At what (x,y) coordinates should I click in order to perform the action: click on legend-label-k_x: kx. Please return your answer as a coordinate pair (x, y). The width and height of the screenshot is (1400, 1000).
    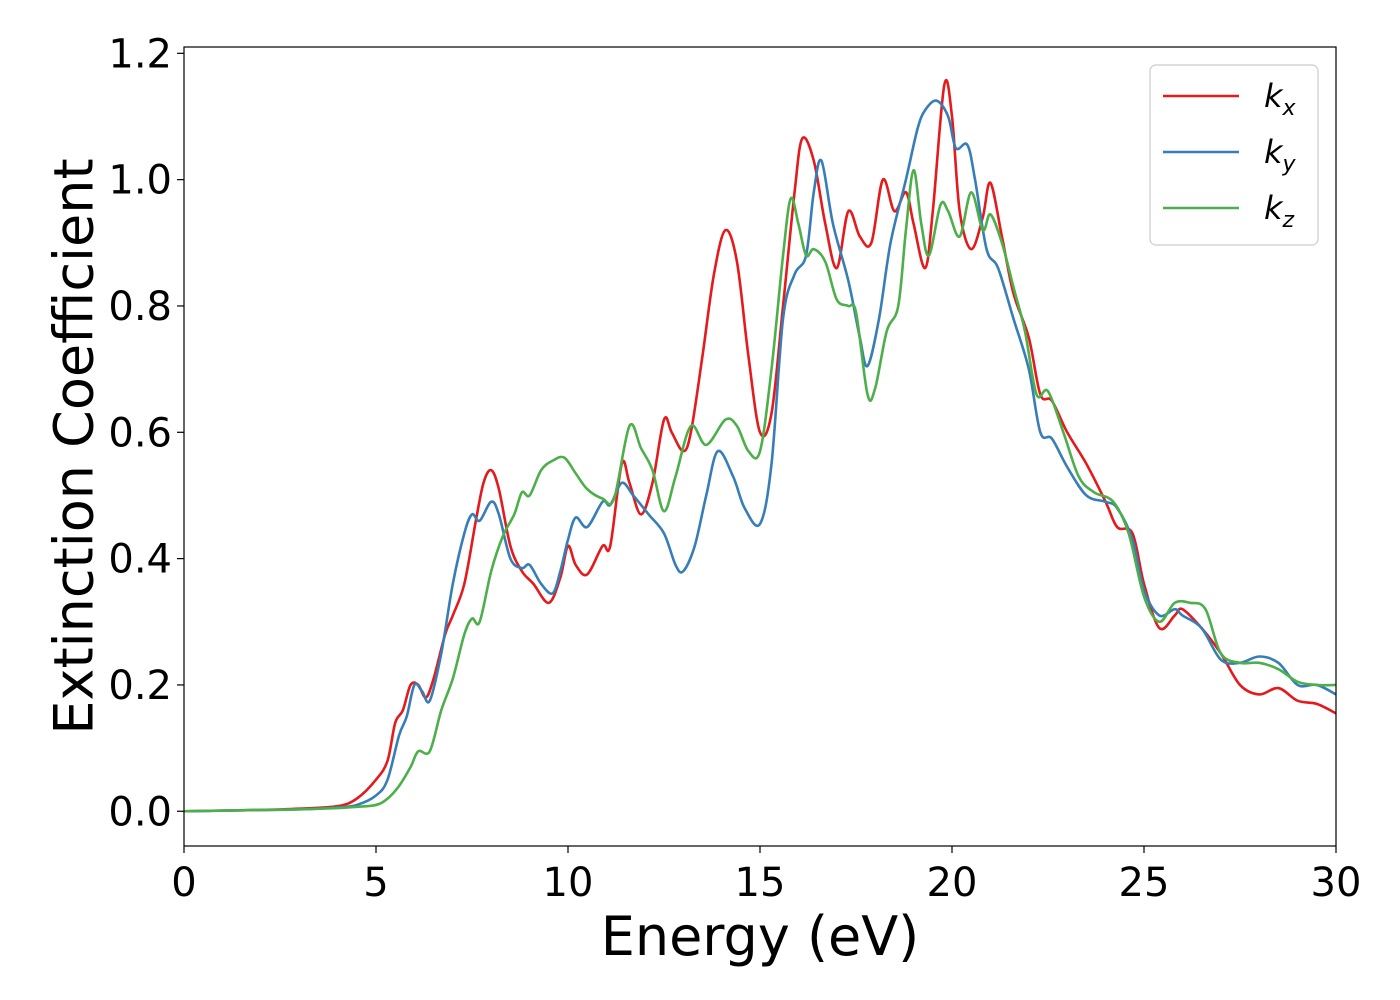
    Looking at the image, I should click on (1280, 99).